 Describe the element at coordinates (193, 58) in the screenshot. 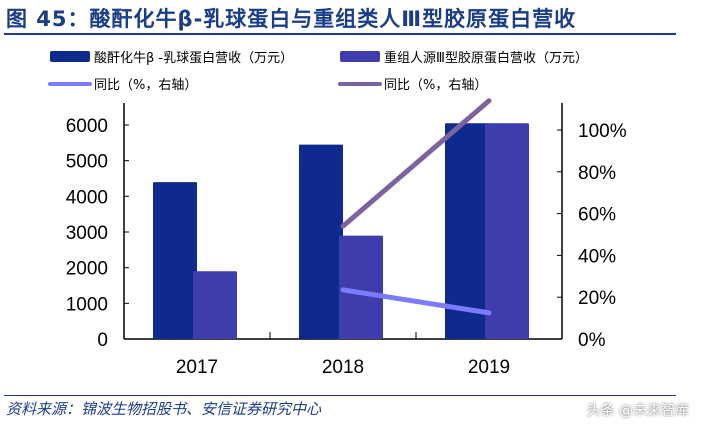

I see `legend-label-1: 酸酐化牛β -乳球蛋白营收（万元）` at that location.